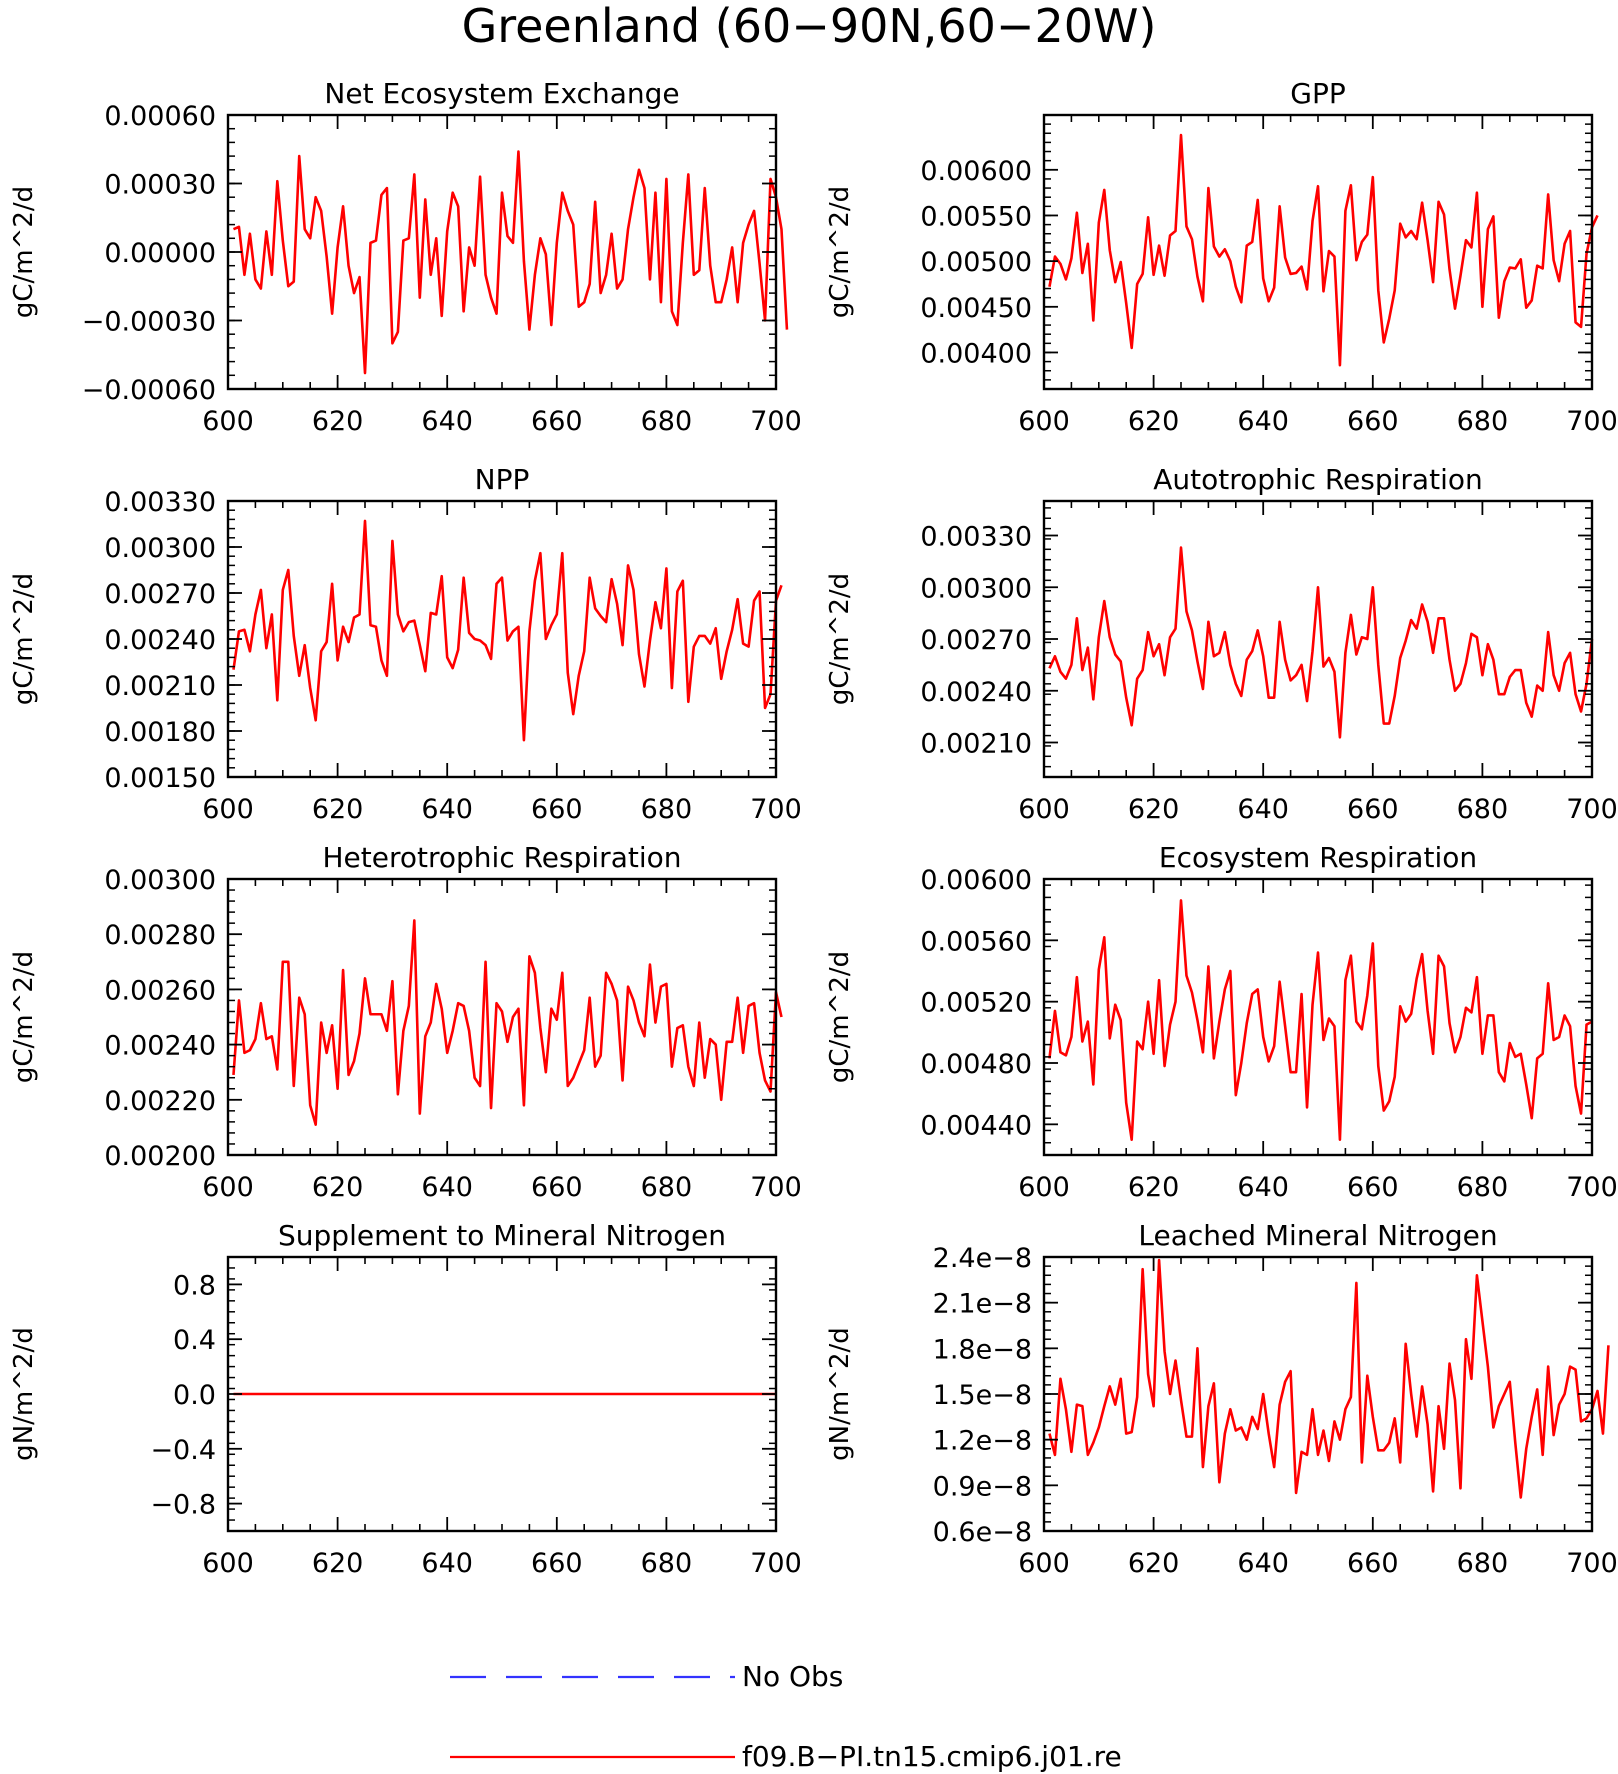  What do you see at coordinates (976, 308) in the screenshot?
I see `y-tick-label: 0.00450` at bounding box center [976, 308].